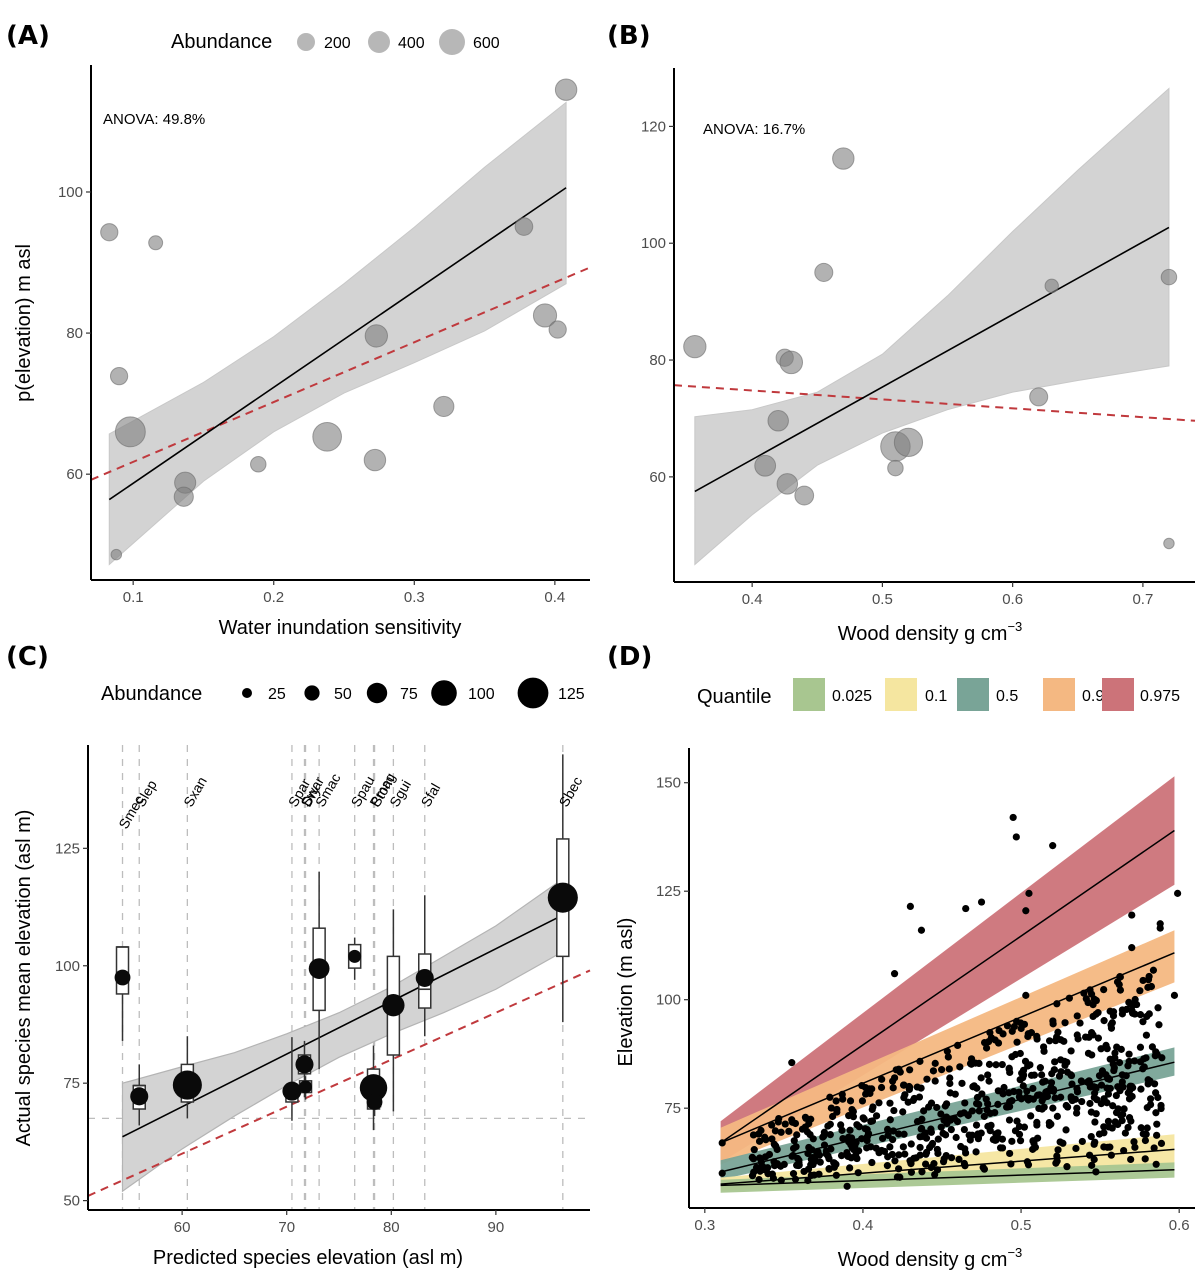 Image resolution: width=1203 pixels, height=1284 pixels. I want to click on y-tick-label: 125, so click(668, 891).